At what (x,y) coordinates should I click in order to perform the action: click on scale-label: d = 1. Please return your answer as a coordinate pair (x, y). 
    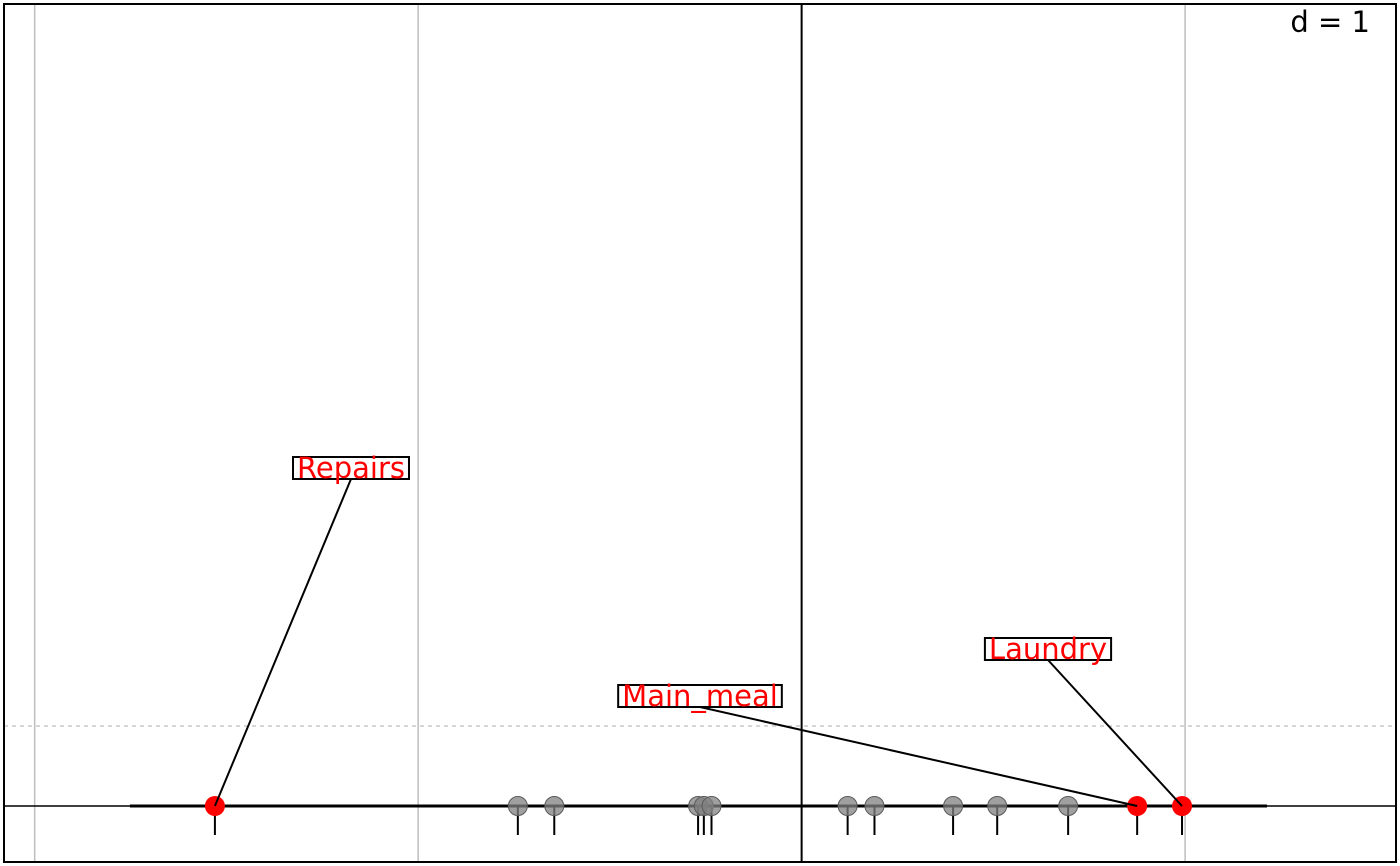
    Looking at the image, I should click on (1330, 22).